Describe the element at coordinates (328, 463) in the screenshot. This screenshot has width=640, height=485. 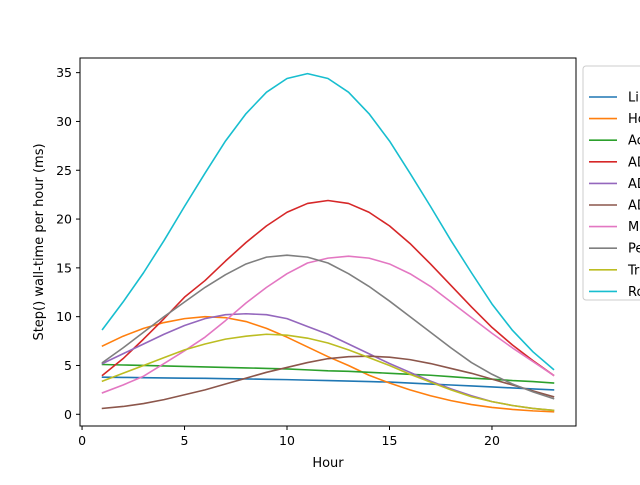
I see `x-axis-label: Hour` at that location.